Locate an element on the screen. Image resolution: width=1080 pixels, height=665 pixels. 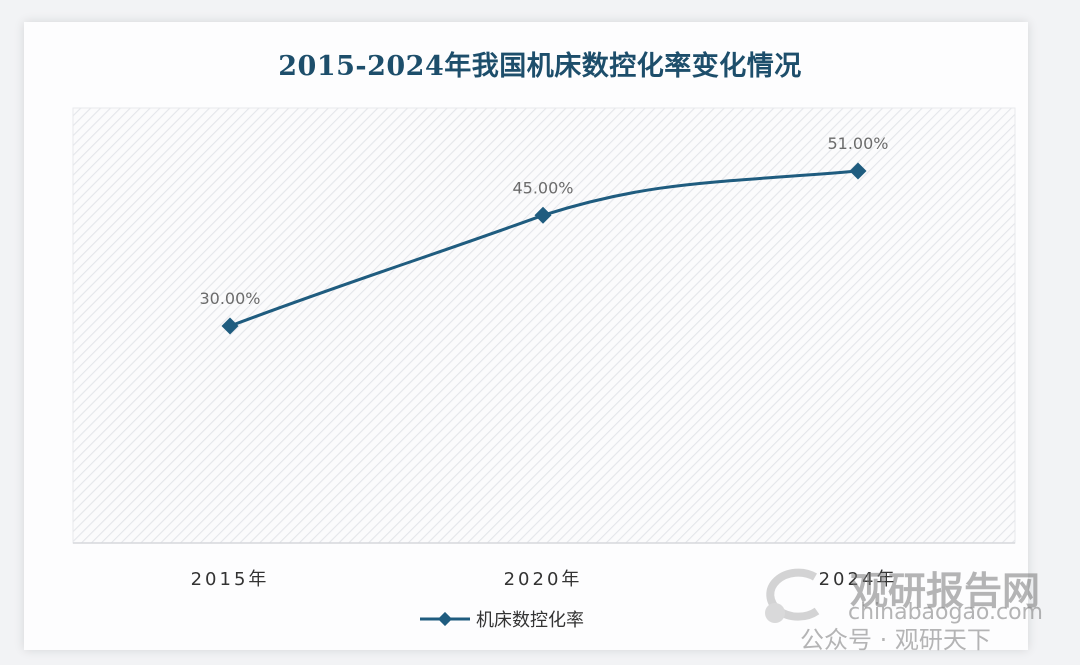
data-label: 30.00% is located at coordinates (229, 298).